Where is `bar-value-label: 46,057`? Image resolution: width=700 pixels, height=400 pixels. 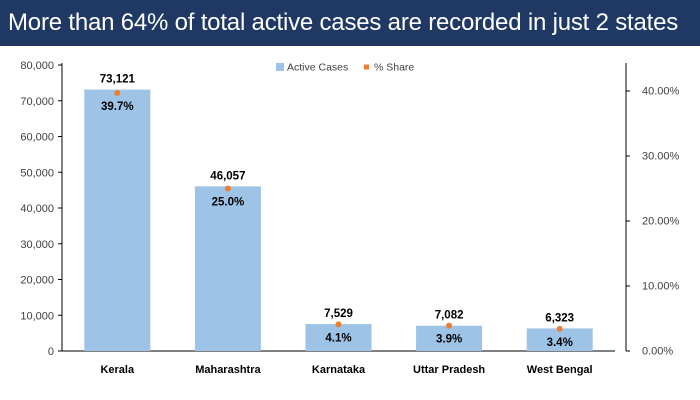 bar-value-label: 46,057 is located at coordinates (227, 176).